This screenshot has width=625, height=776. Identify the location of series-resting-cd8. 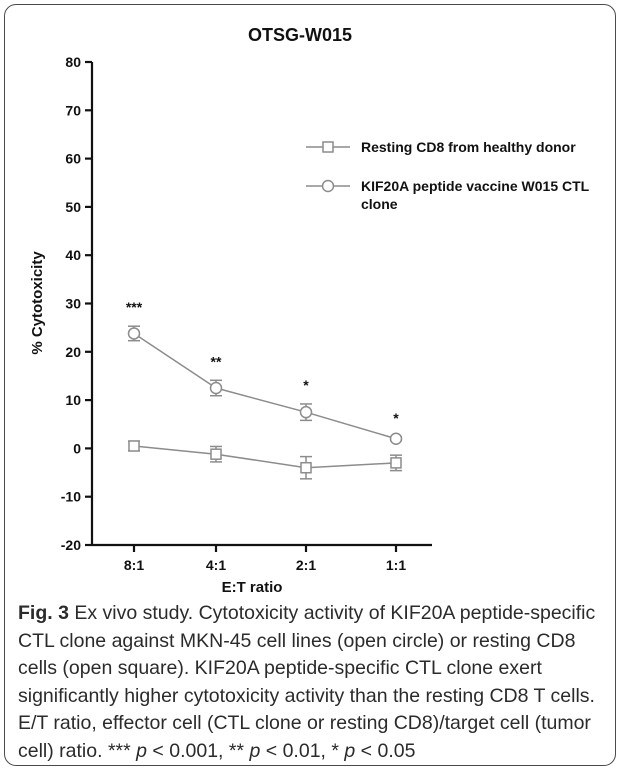
(265, 460).